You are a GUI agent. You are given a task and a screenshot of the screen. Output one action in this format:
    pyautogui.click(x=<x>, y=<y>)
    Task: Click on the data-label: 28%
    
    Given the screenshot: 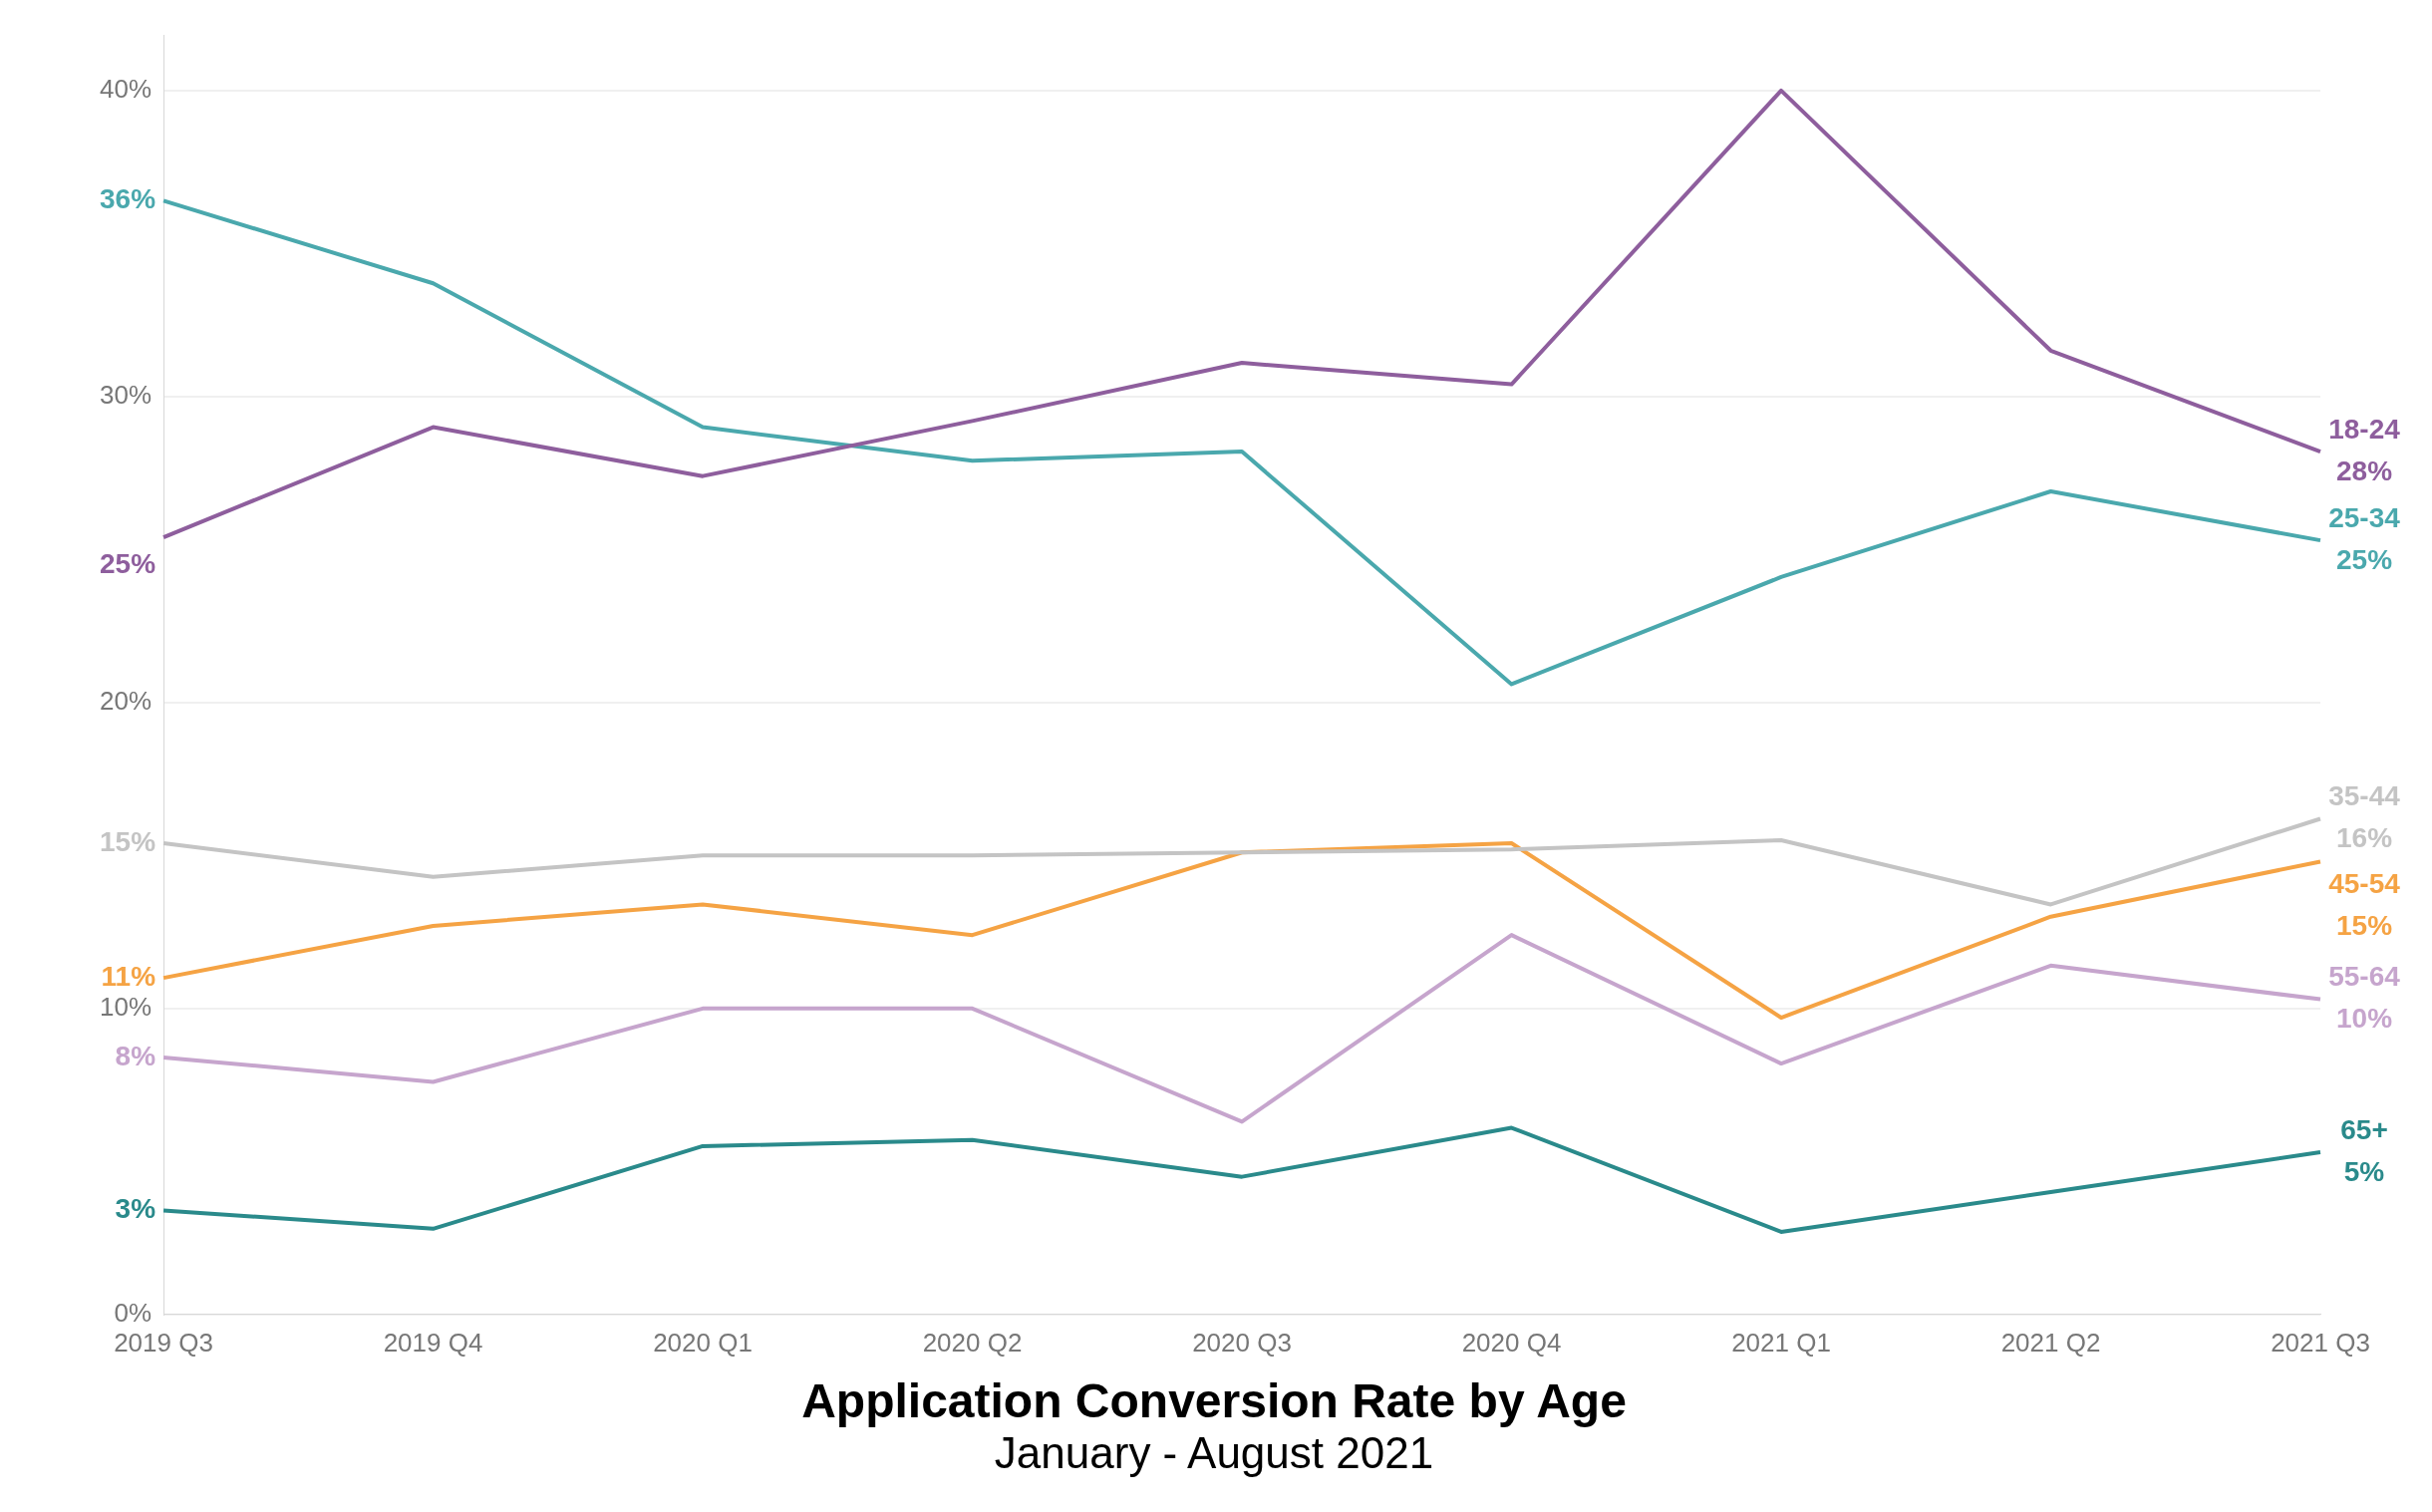 What is the action you would take?
    pyautogui.click(x=2364, y=470)
    